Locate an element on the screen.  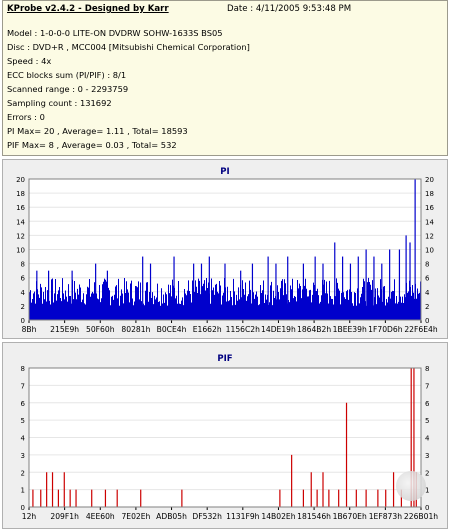
y-tick-label-left: 20 is located at coordinates (20, 180).